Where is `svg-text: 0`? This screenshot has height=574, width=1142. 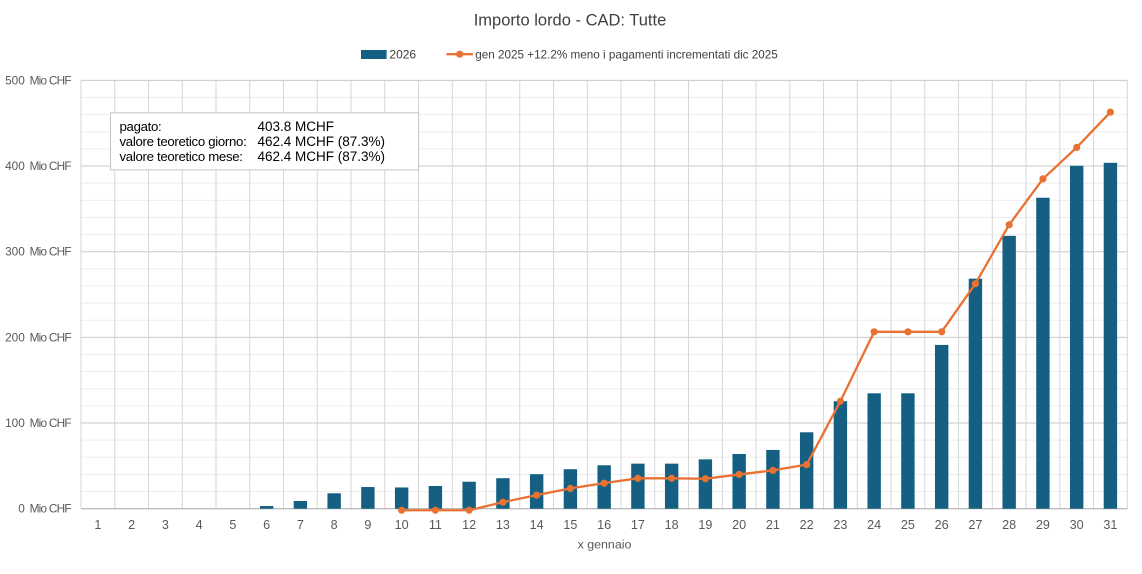 svg-text: 0 is located at coordinates (21, 509).